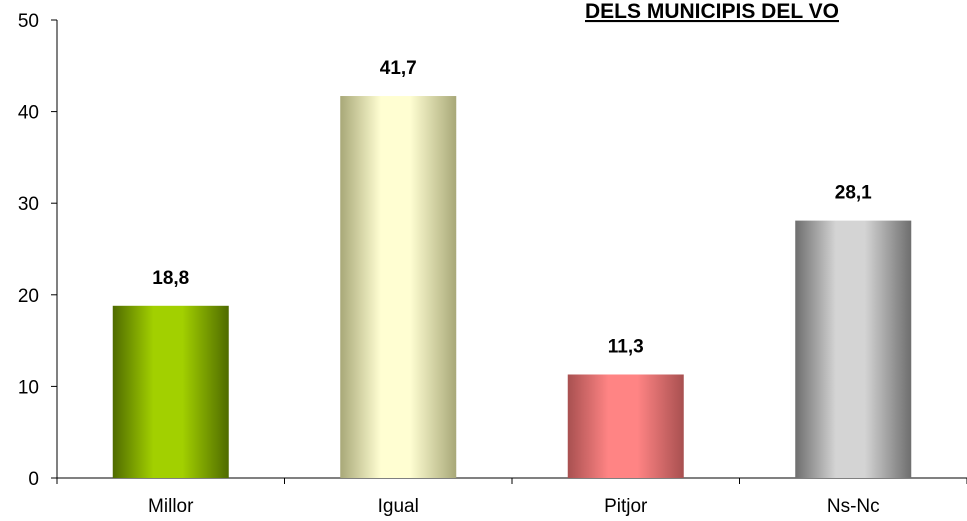 The width and height of the screenshot is (967, 521). What do you see at coordinates (853, 506) in the screenshot?
I see `category-label: Ns-Nc` at bounding box center [853, 506].